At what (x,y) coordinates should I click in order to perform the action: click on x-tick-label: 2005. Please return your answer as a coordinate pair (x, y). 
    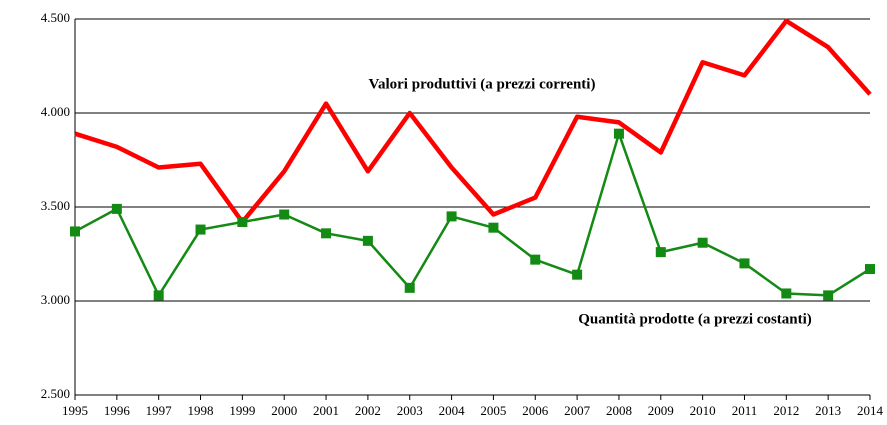
    Looking at the image, I should click on (493, 410).